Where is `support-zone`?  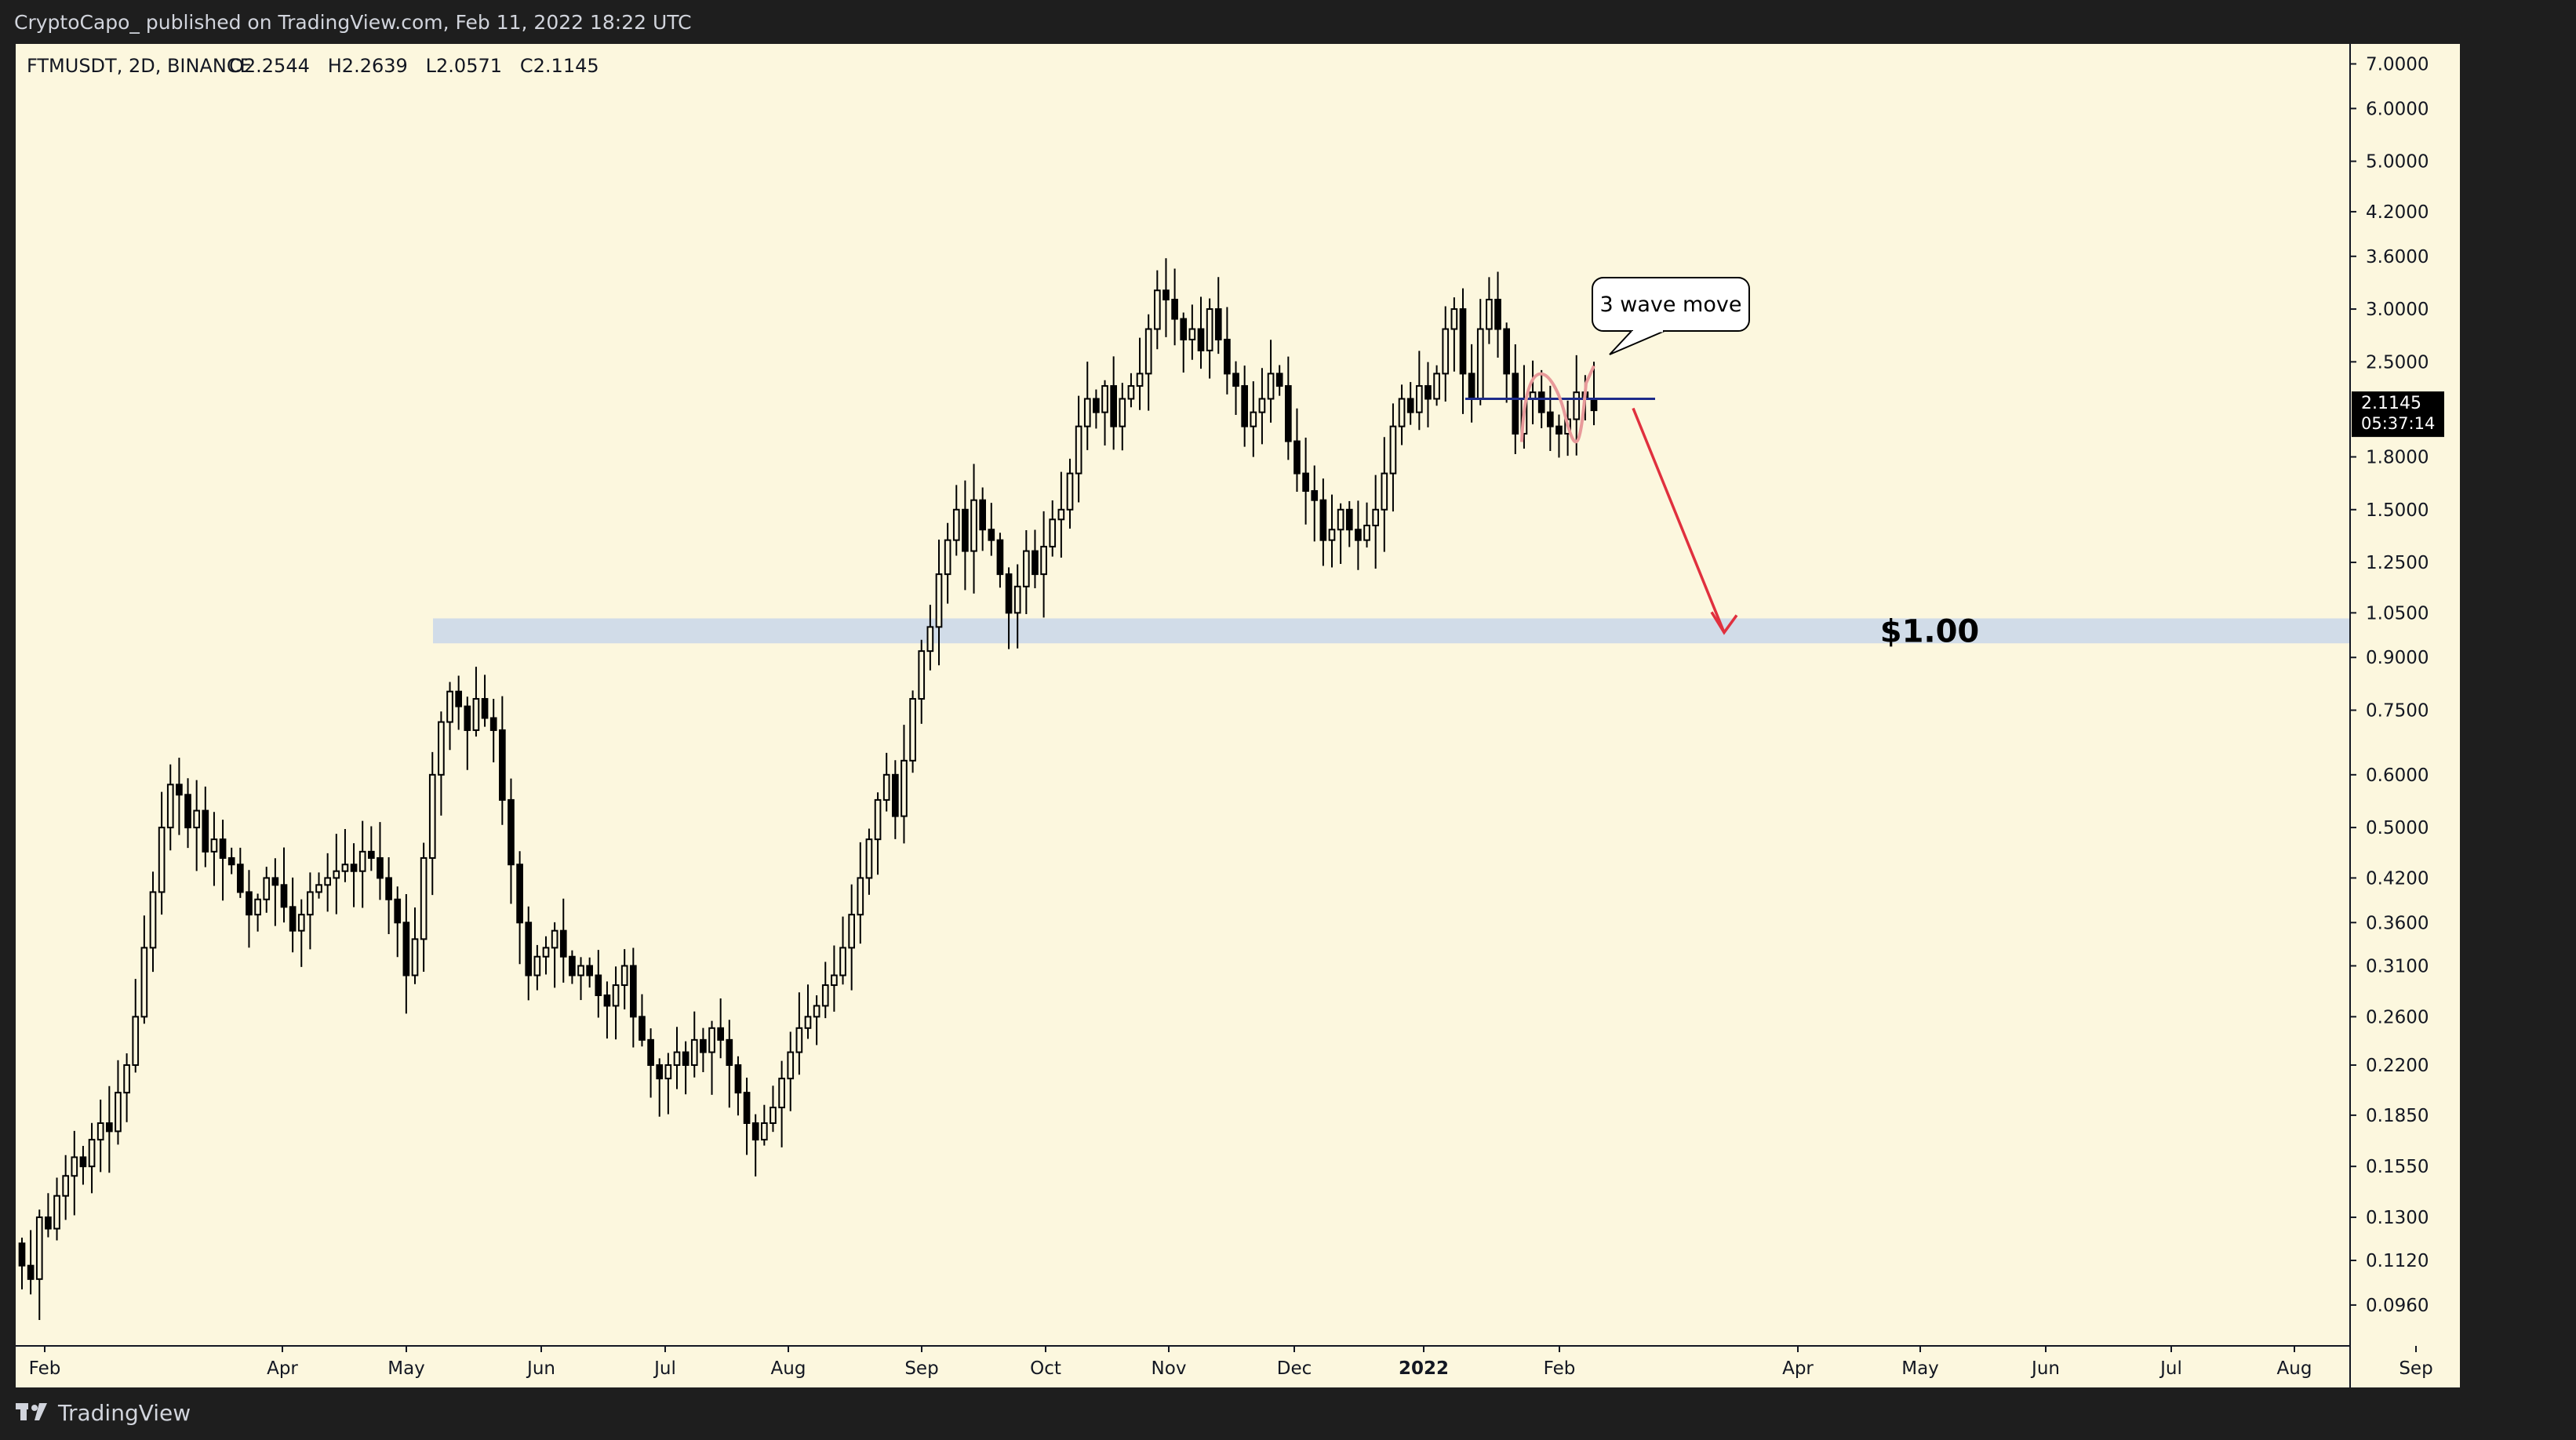 support-zone is located at coordinates (1391, 631).